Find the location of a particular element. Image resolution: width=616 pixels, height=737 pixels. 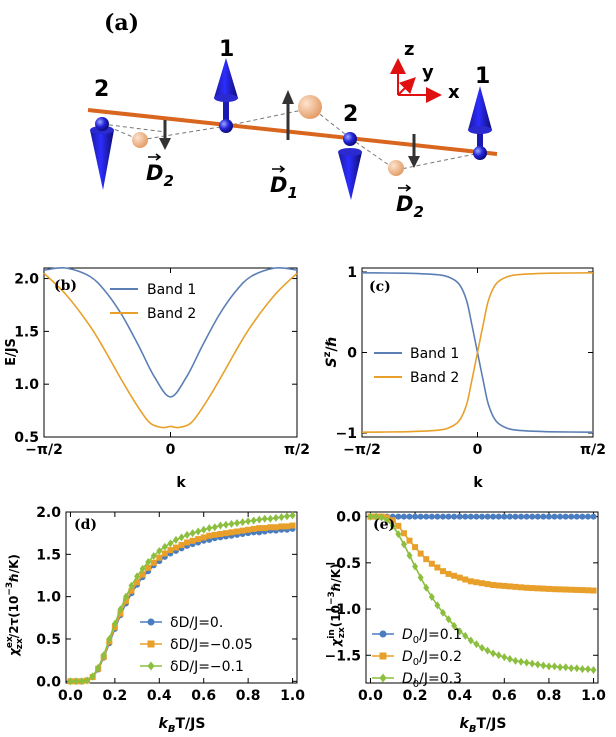

legend: Band 1 Band 2 is located at coordinates (416, 366).